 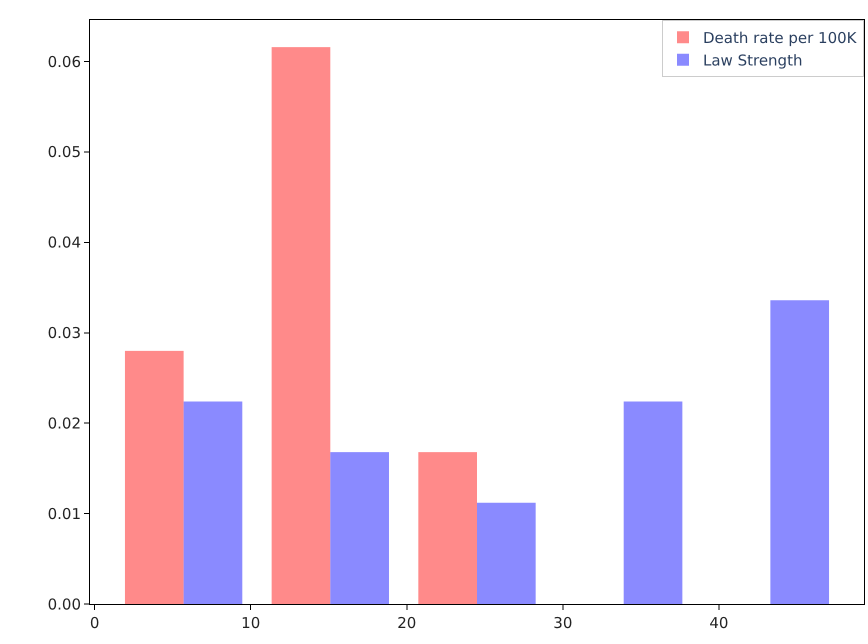 I want to click on legend-label: Law Strength, so click(x=752, y=61).